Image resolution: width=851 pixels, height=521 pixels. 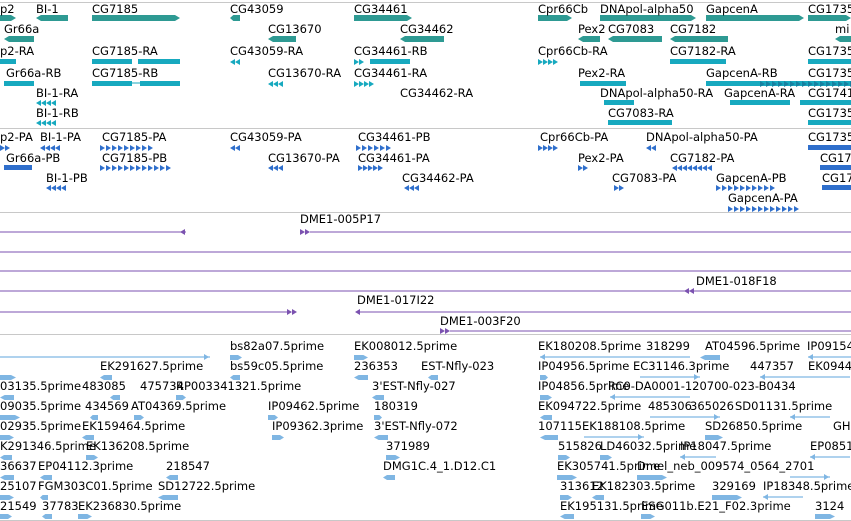 I want to click on feature-label: 318299, so click(x=668, y=346).